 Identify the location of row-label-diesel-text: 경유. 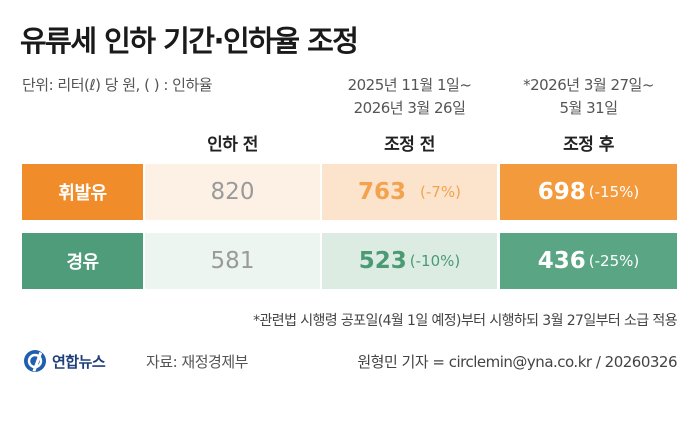
(82, 262).